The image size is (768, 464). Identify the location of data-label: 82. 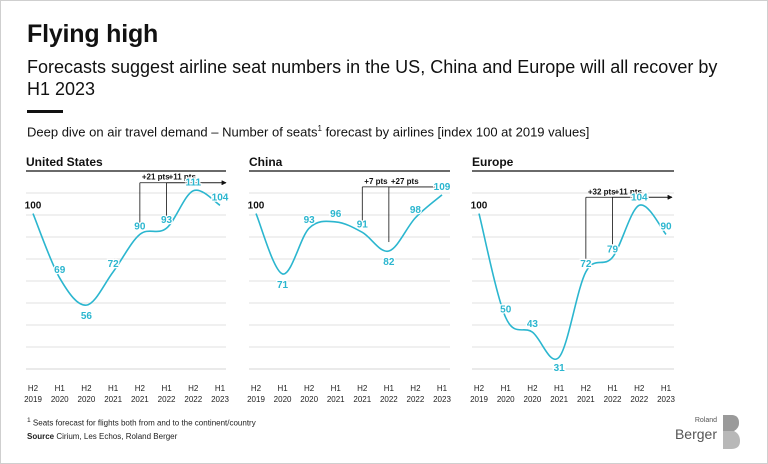
(389, 262).